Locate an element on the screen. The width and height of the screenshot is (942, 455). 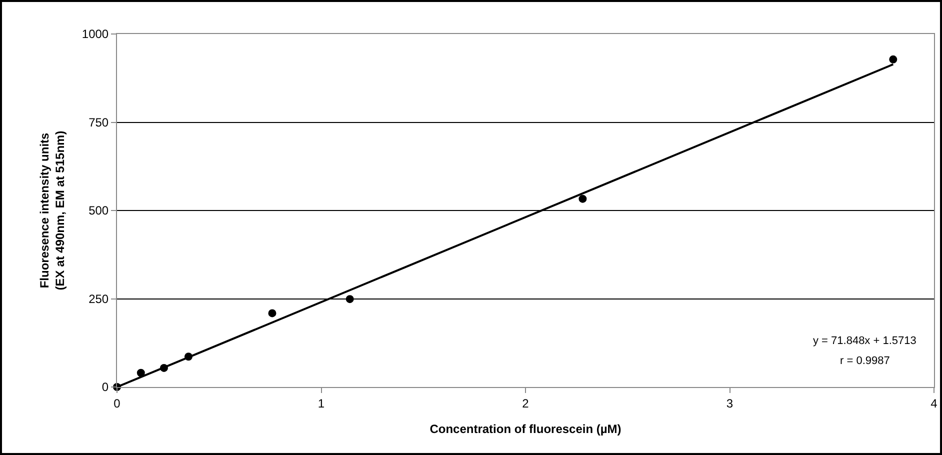
x-tick-label: 3 is located at coordinates (730, 403).